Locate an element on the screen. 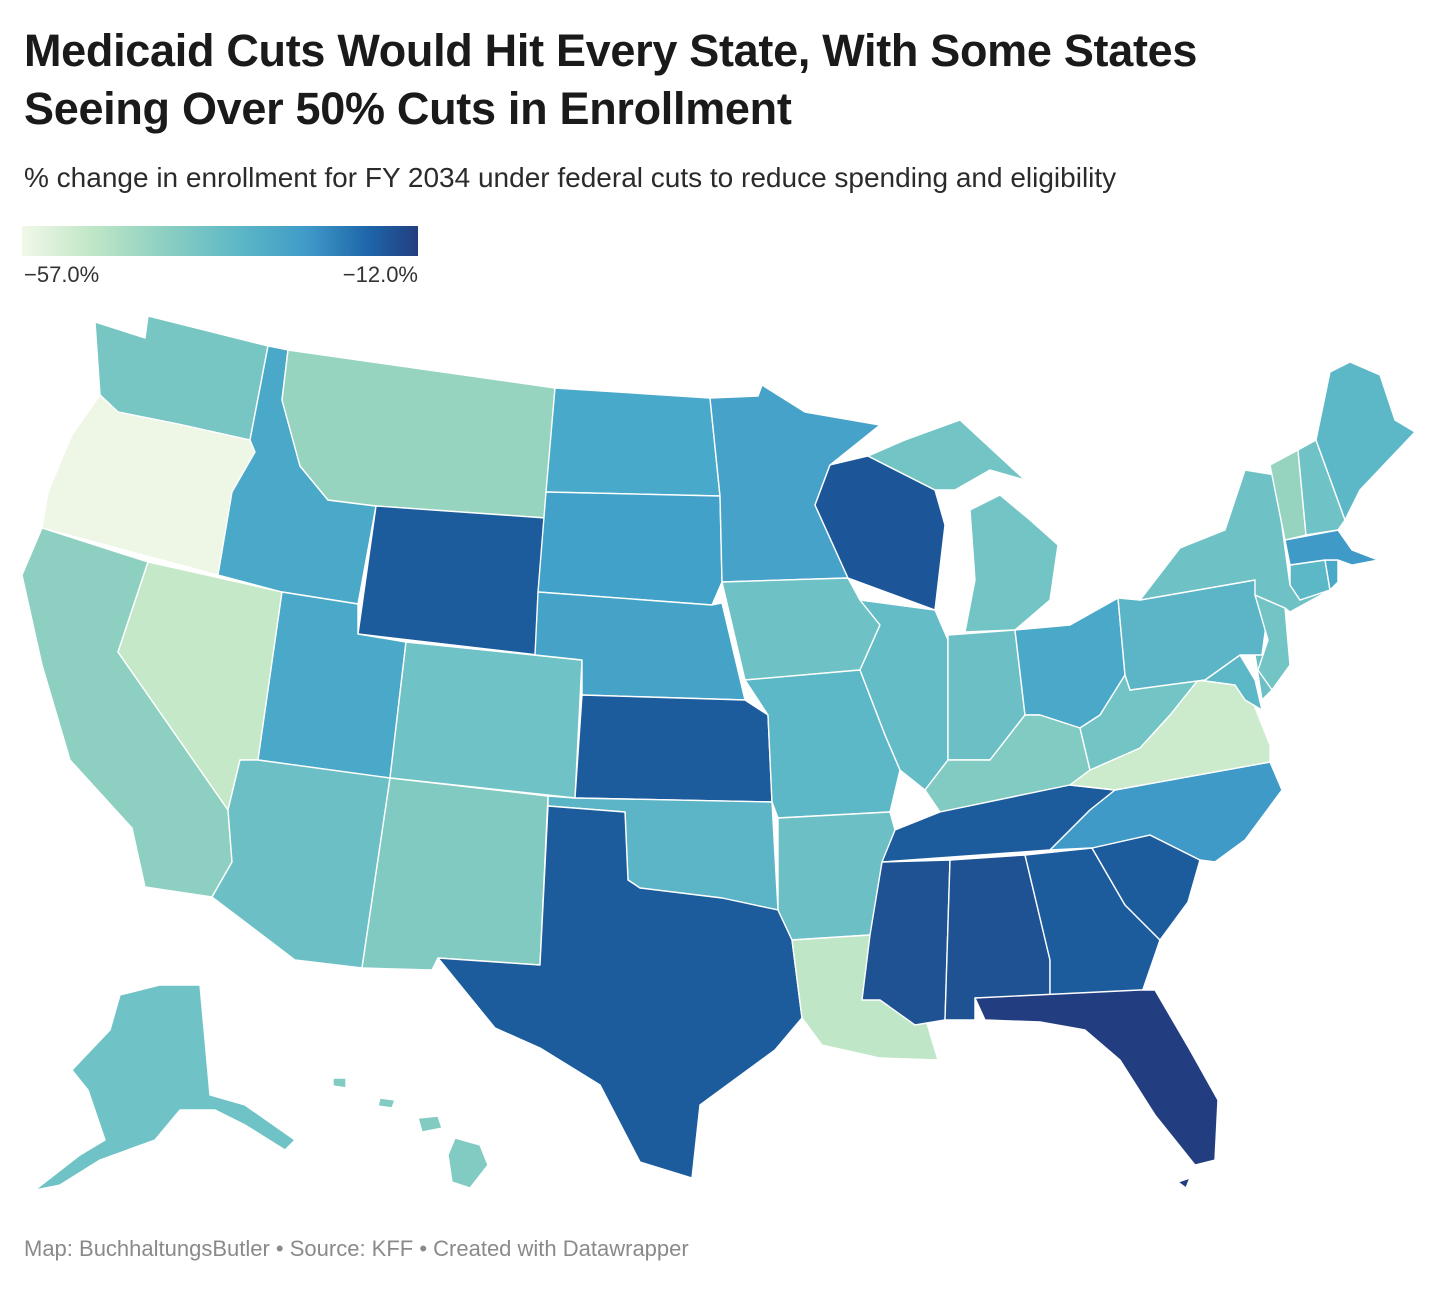  state-hi-kauai is located at coordinates (339, 1083).